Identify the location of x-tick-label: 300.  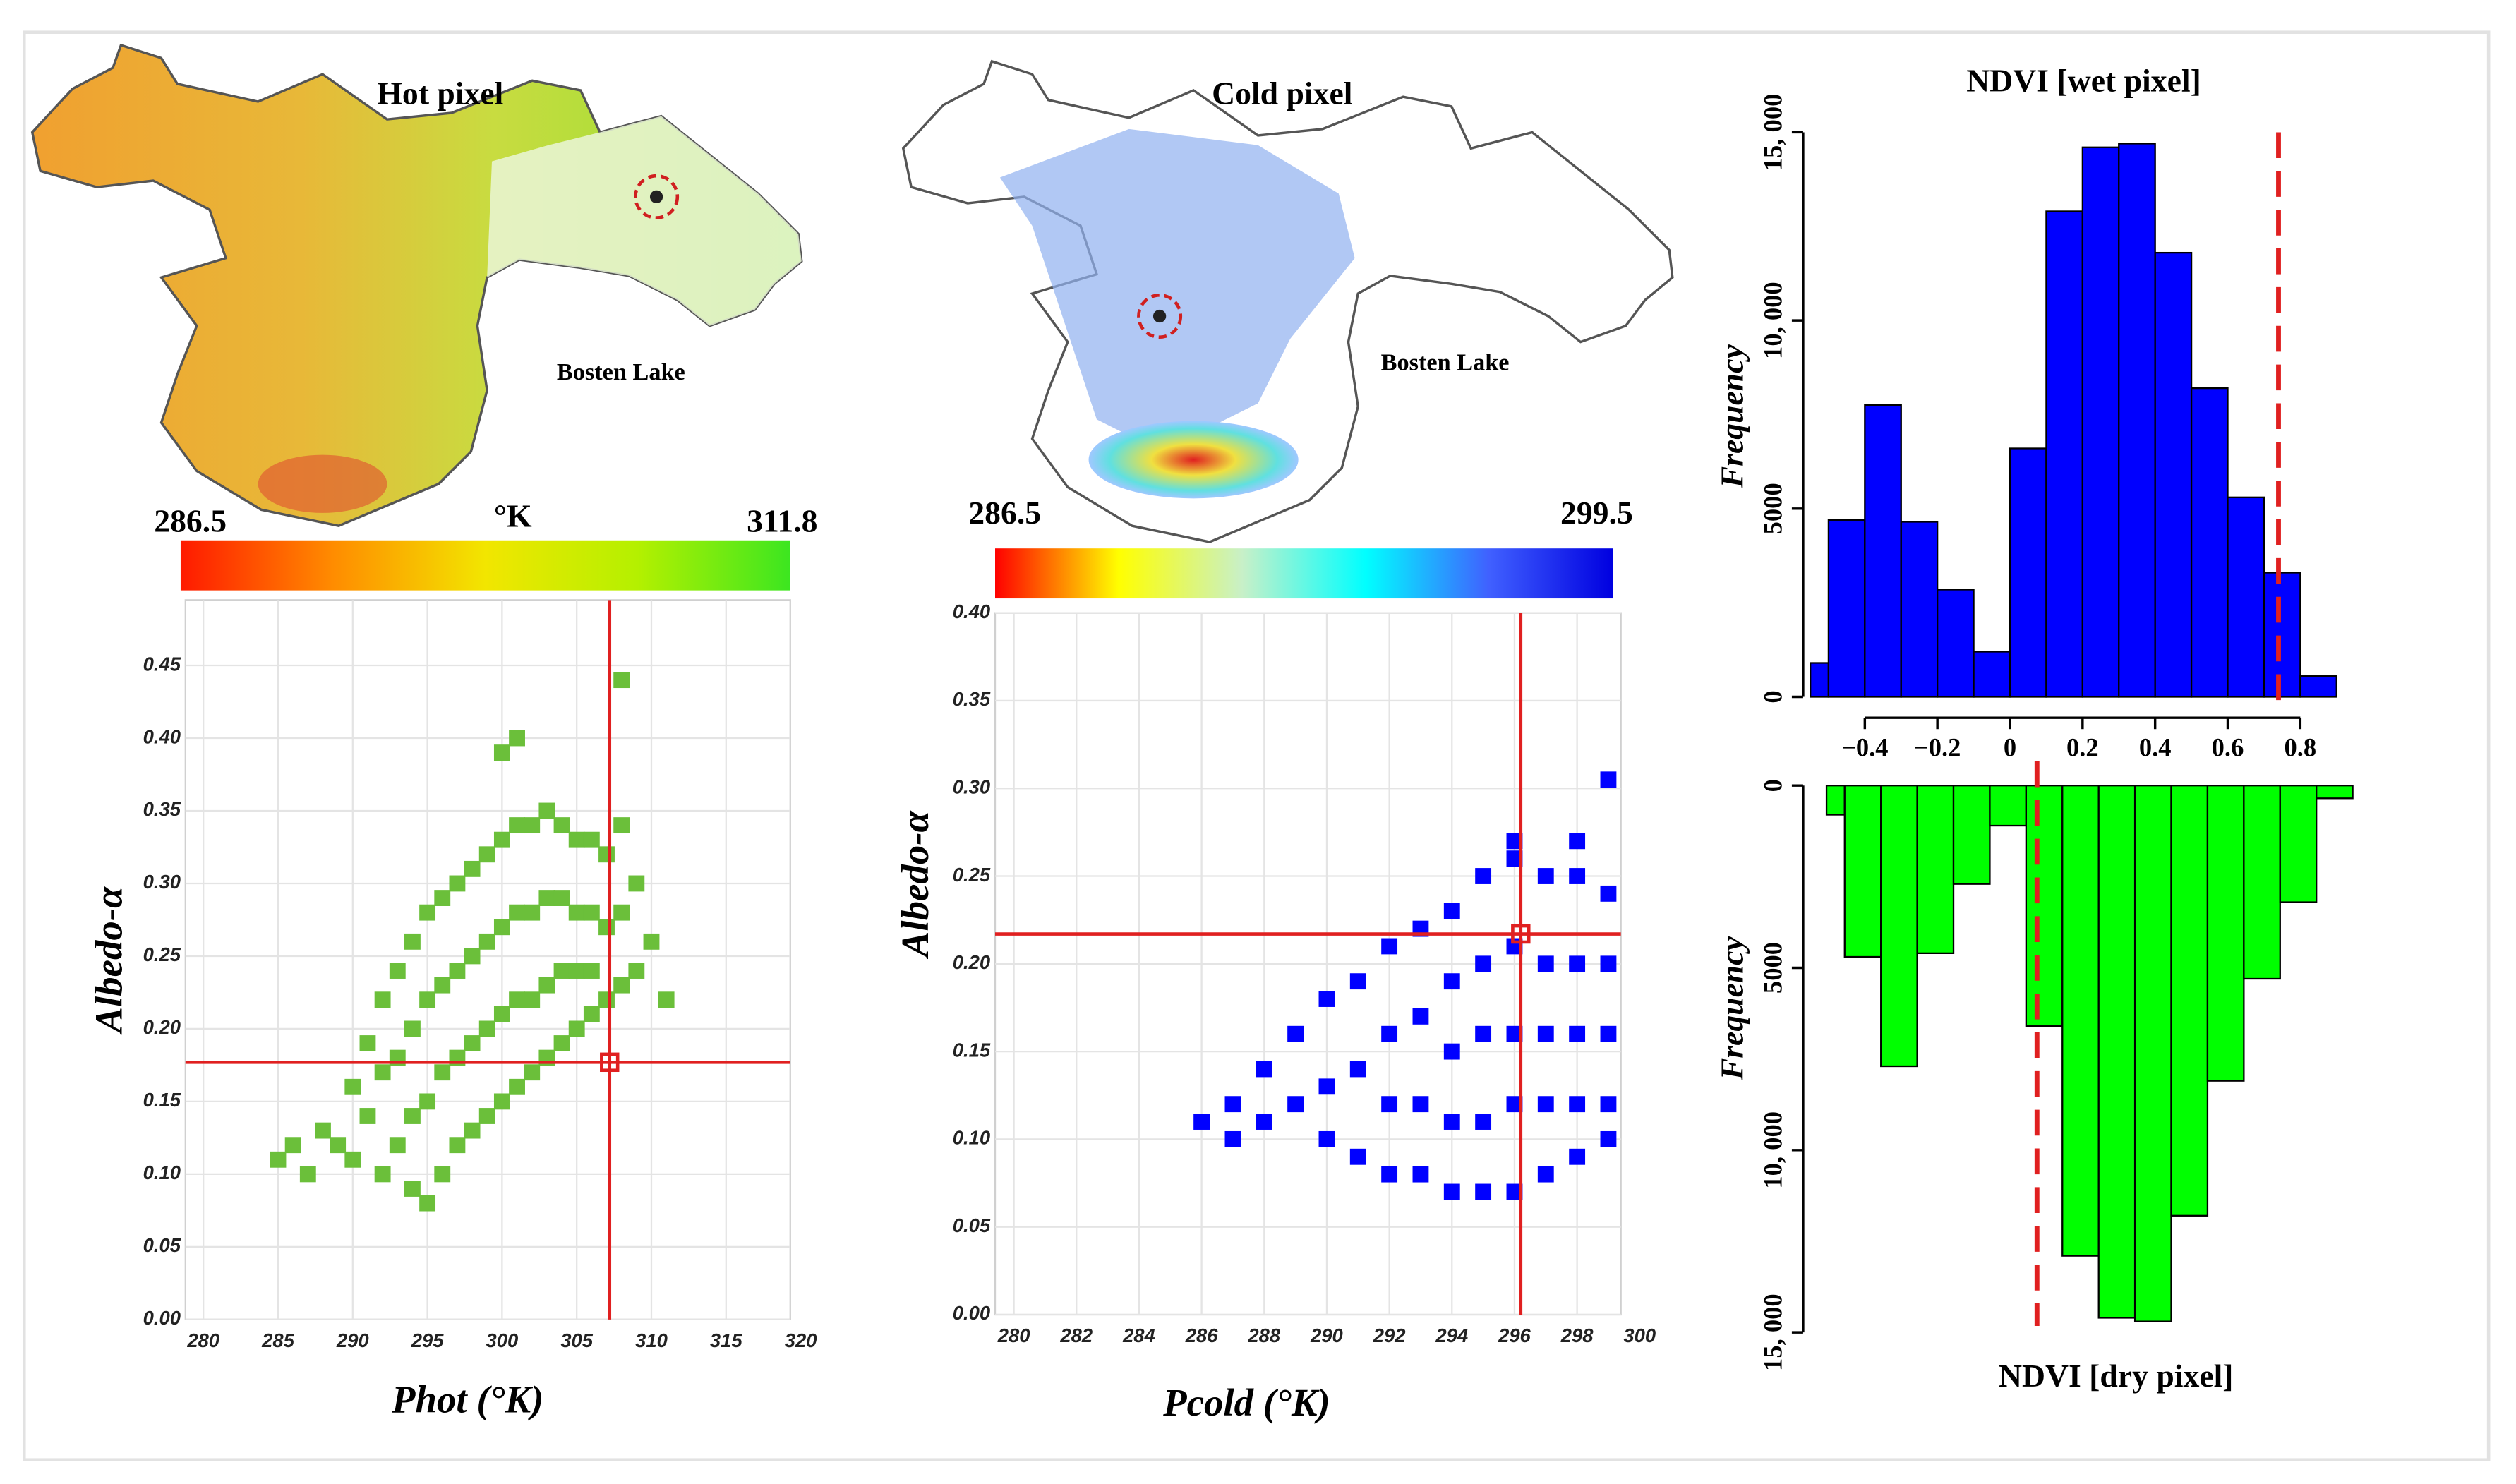
(502, 1340).